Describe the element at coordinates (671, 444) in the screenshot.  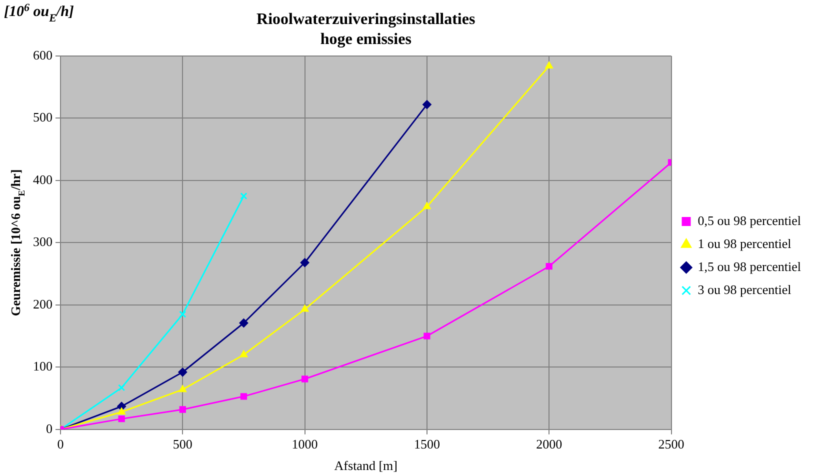
I see `x-tick-label: 2500` at that location.